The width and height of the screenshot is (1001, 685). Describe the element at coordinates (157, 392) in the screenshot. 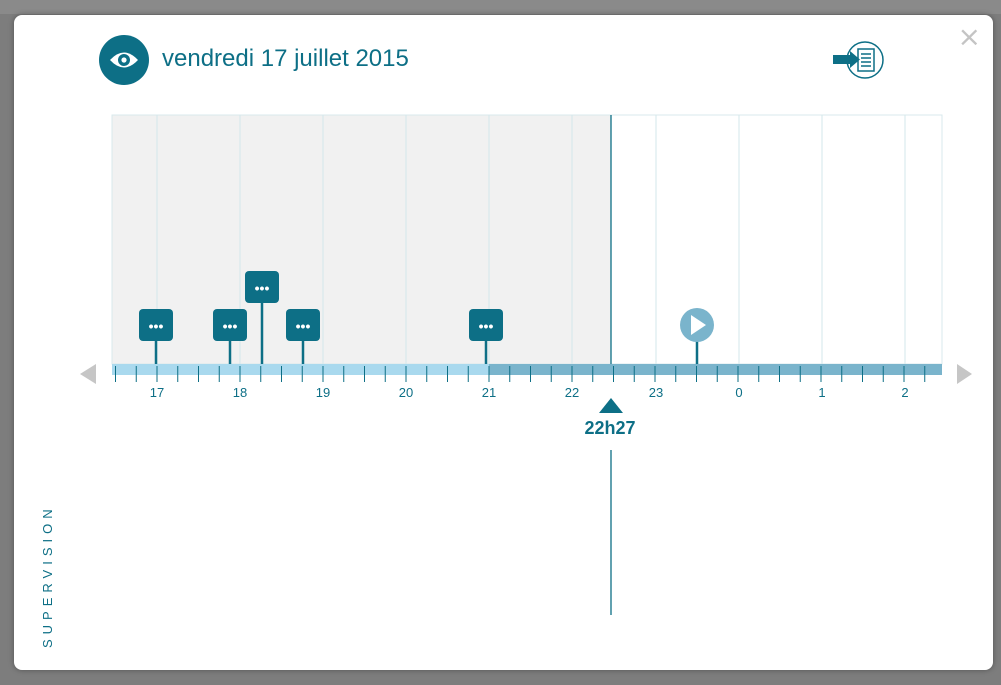

I see `hour-label: 17` at that location.